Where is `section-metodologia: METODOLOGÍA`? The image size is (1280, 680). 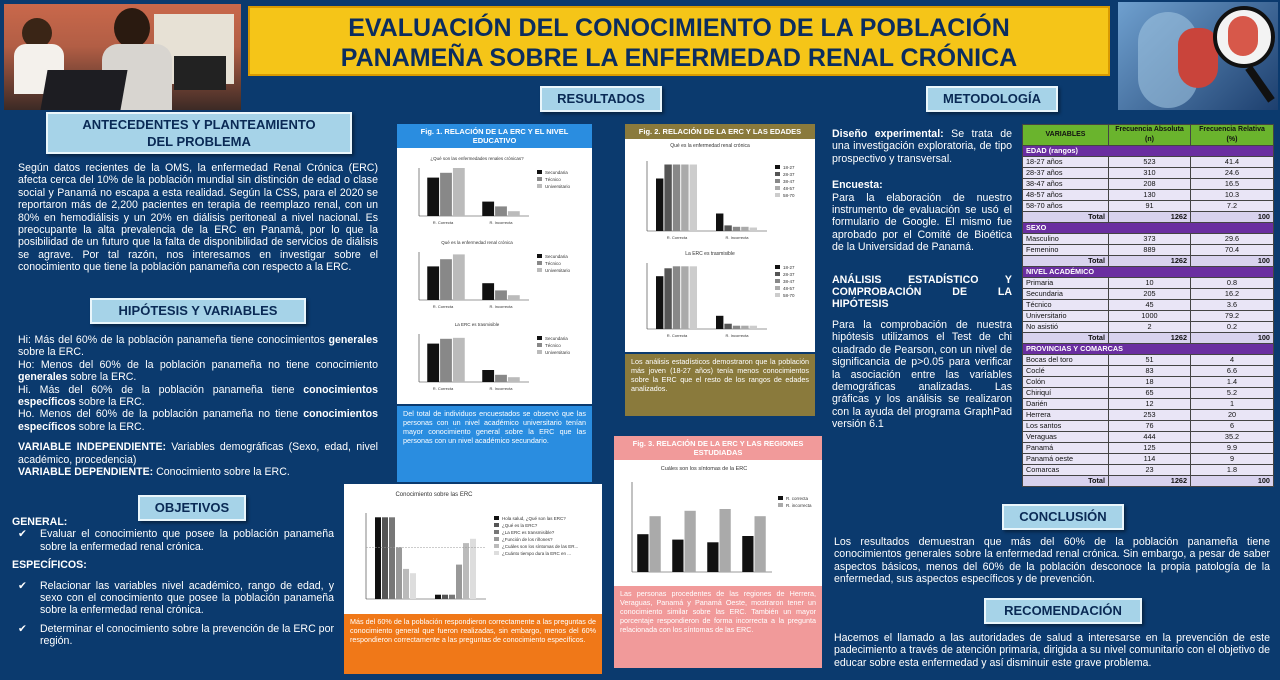
section-metodologia: METODOLOGÍA is located at coordinates (992, 99).